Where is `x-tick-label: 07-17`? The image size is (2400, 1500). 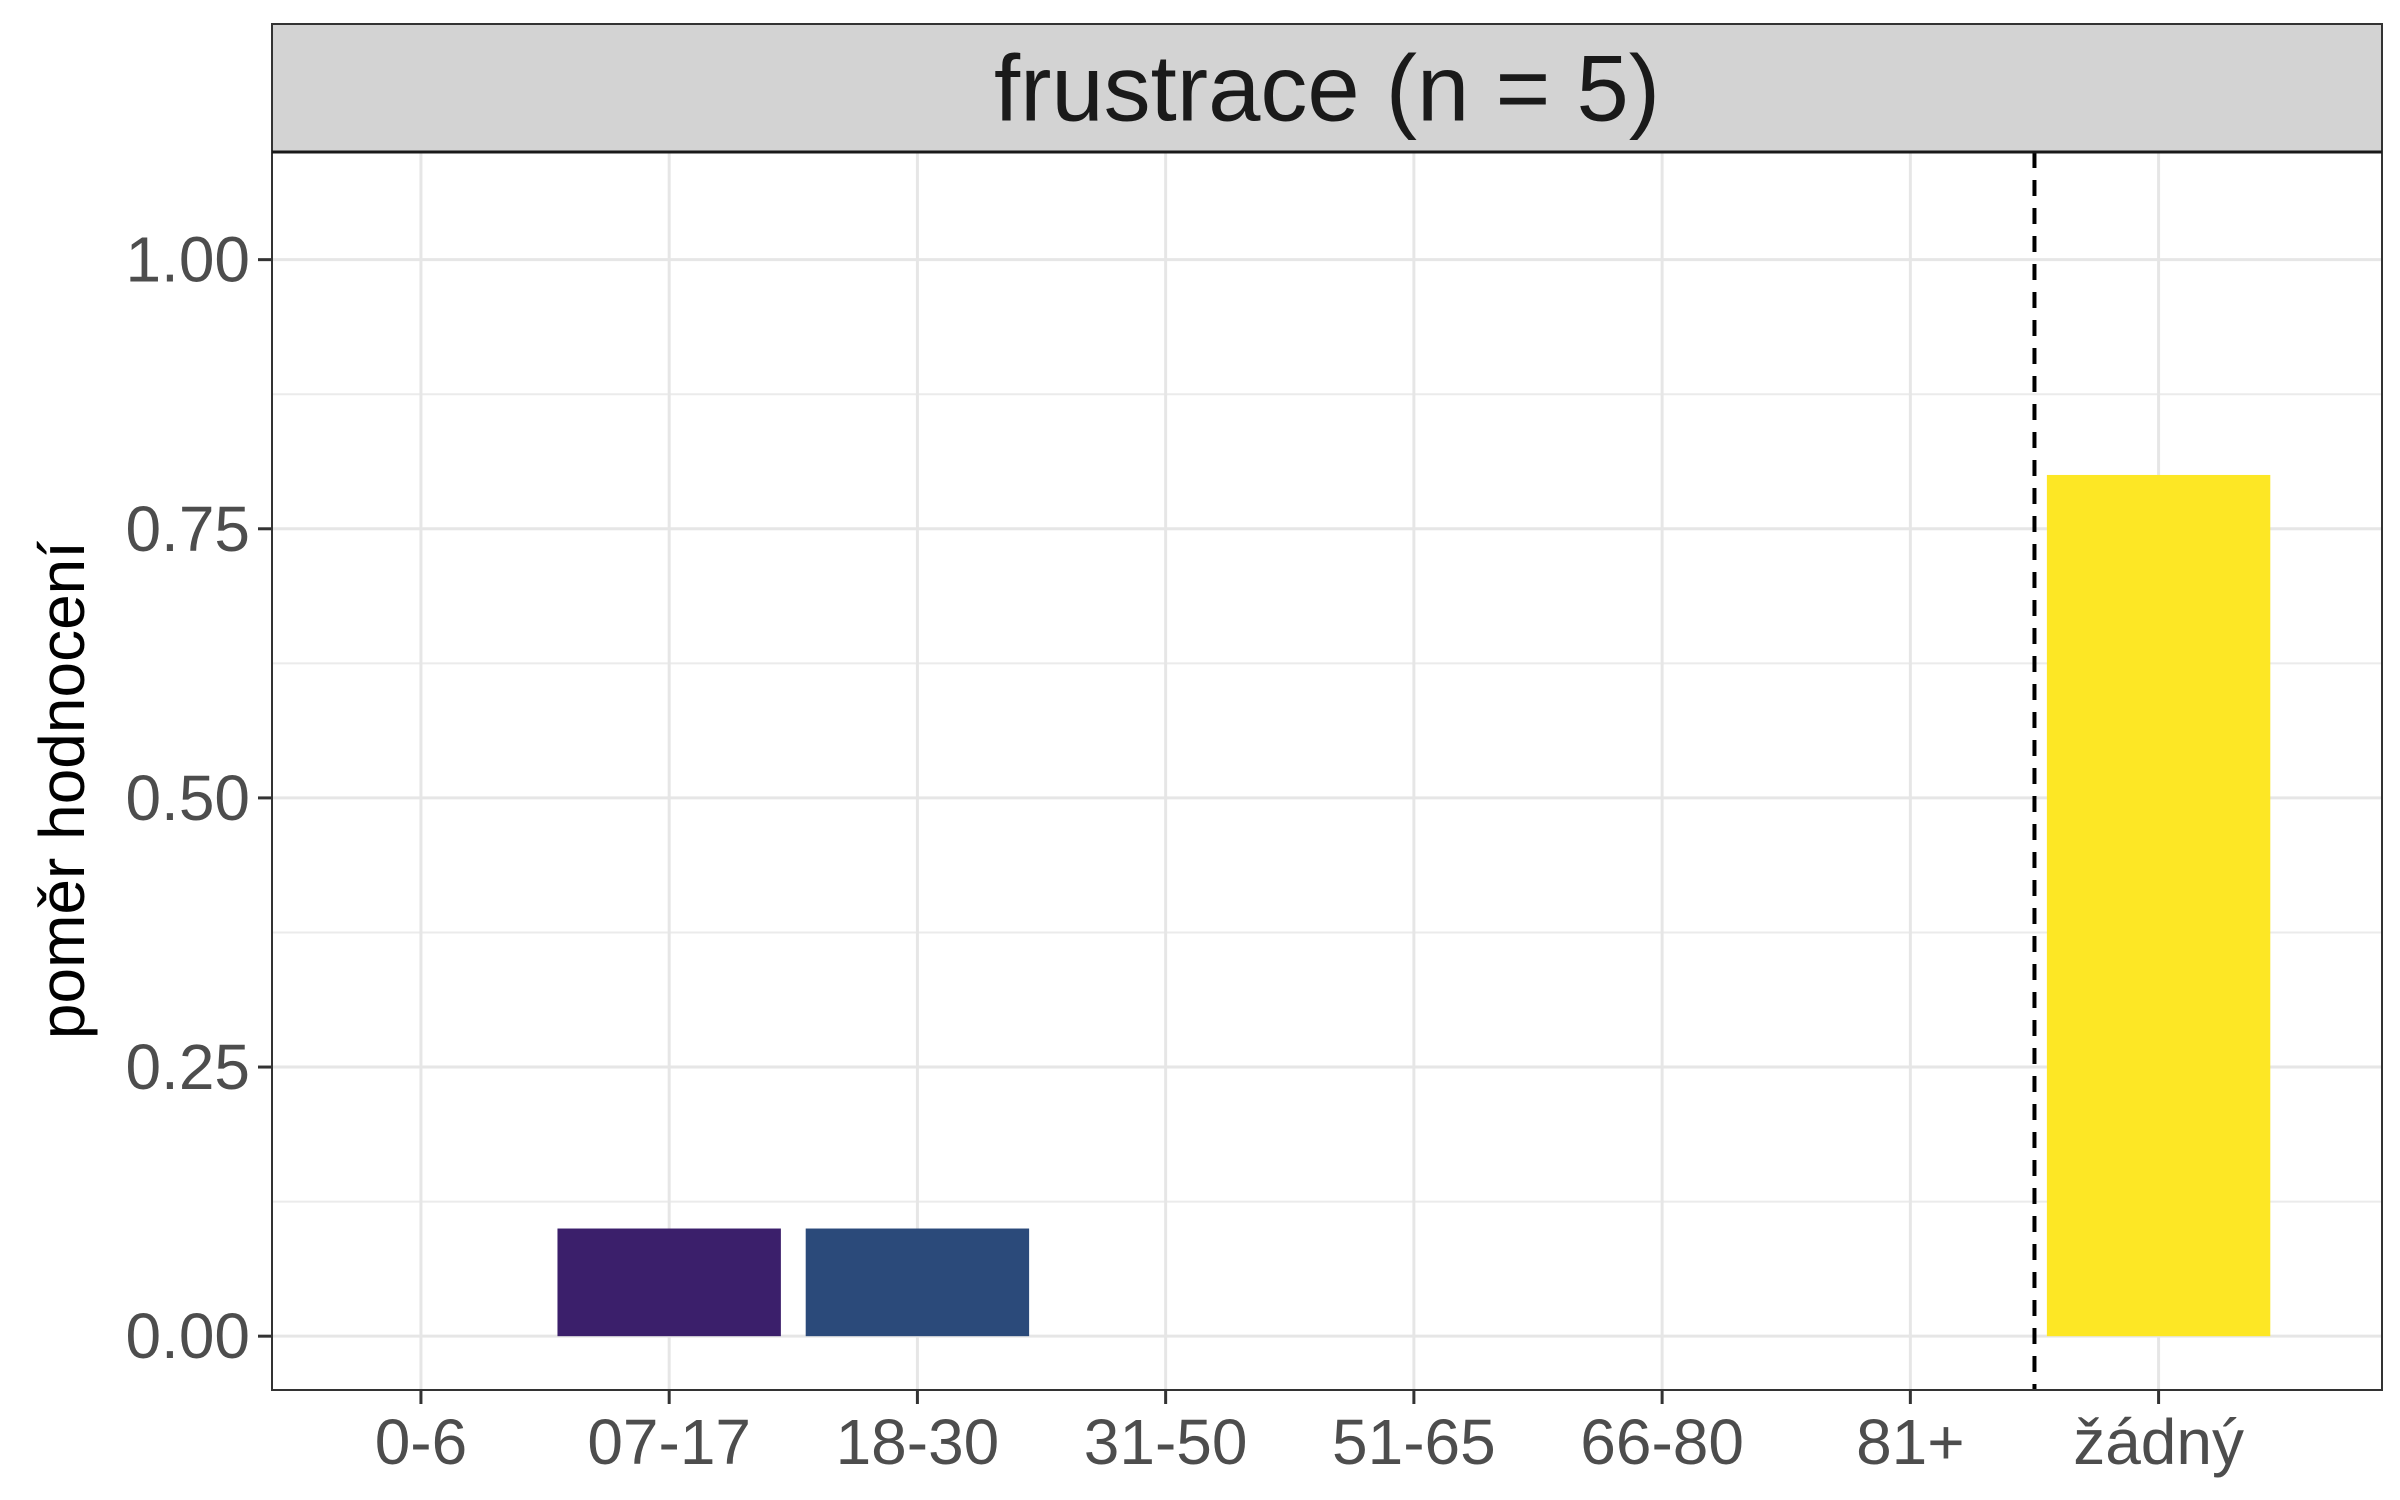
x-tick-label: 07-17 is located at coordinates (669, 1442).